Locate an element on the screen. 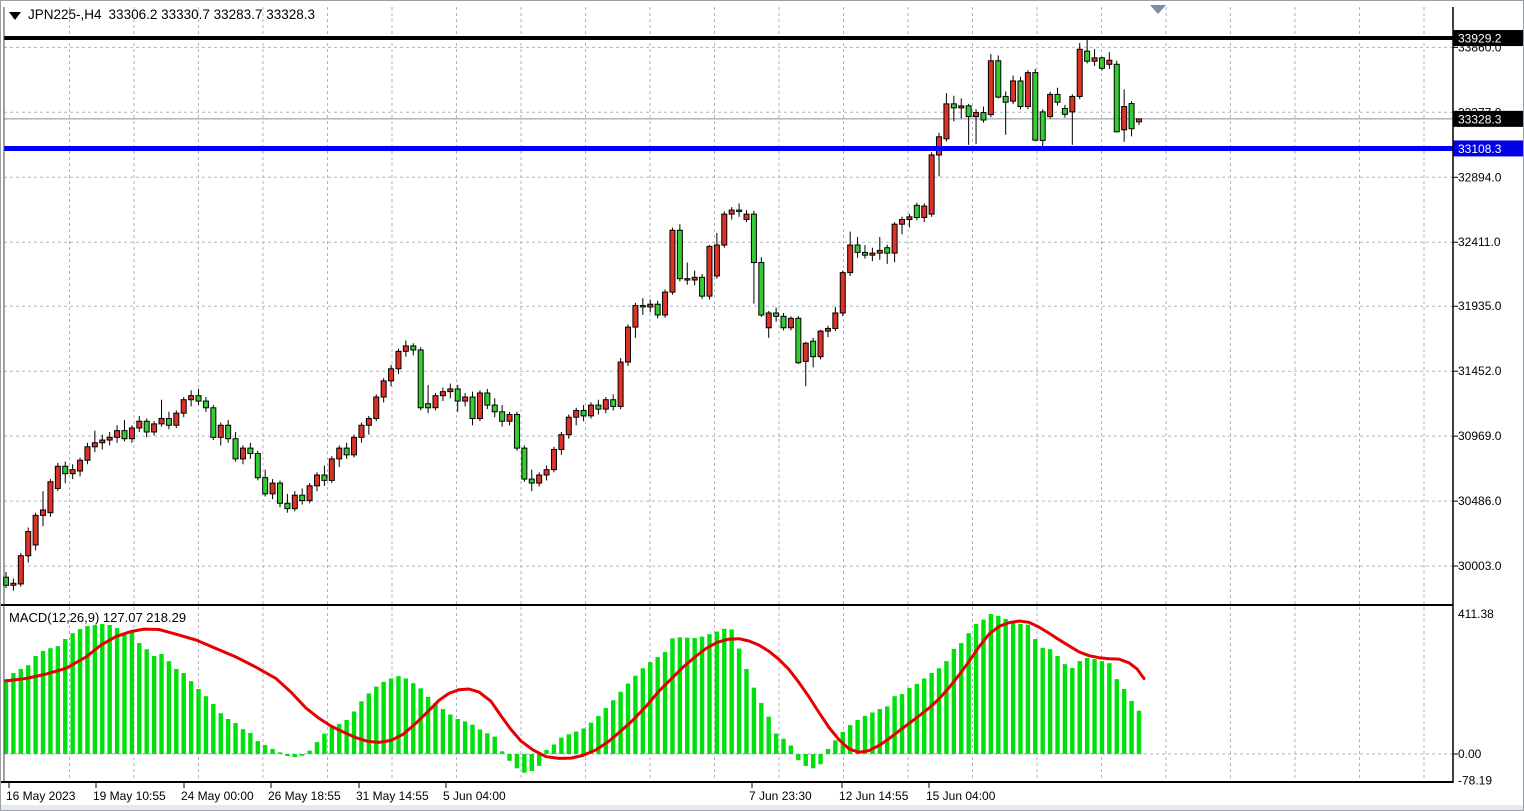 The height and width of the screenshot is (811, 1524). time-axis-label: 15 Jun 04:00 is located at coordinates (961, 796).